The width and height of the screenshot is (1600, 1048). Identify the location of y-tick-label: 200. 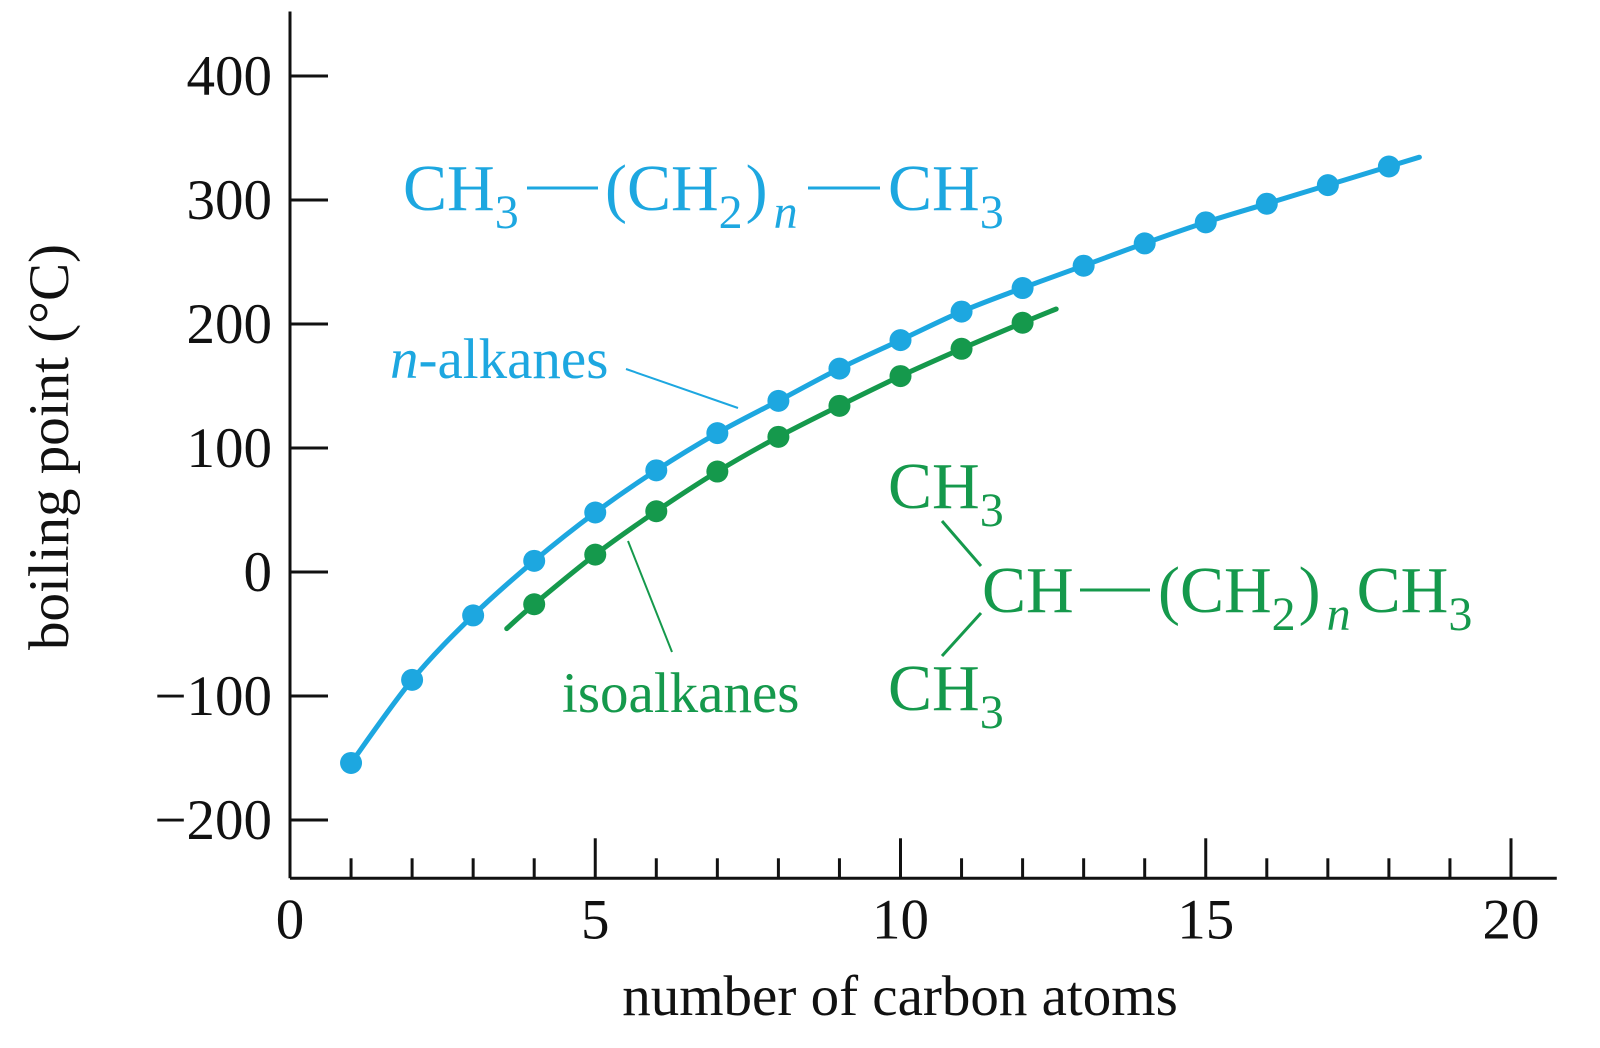
(230, 324).